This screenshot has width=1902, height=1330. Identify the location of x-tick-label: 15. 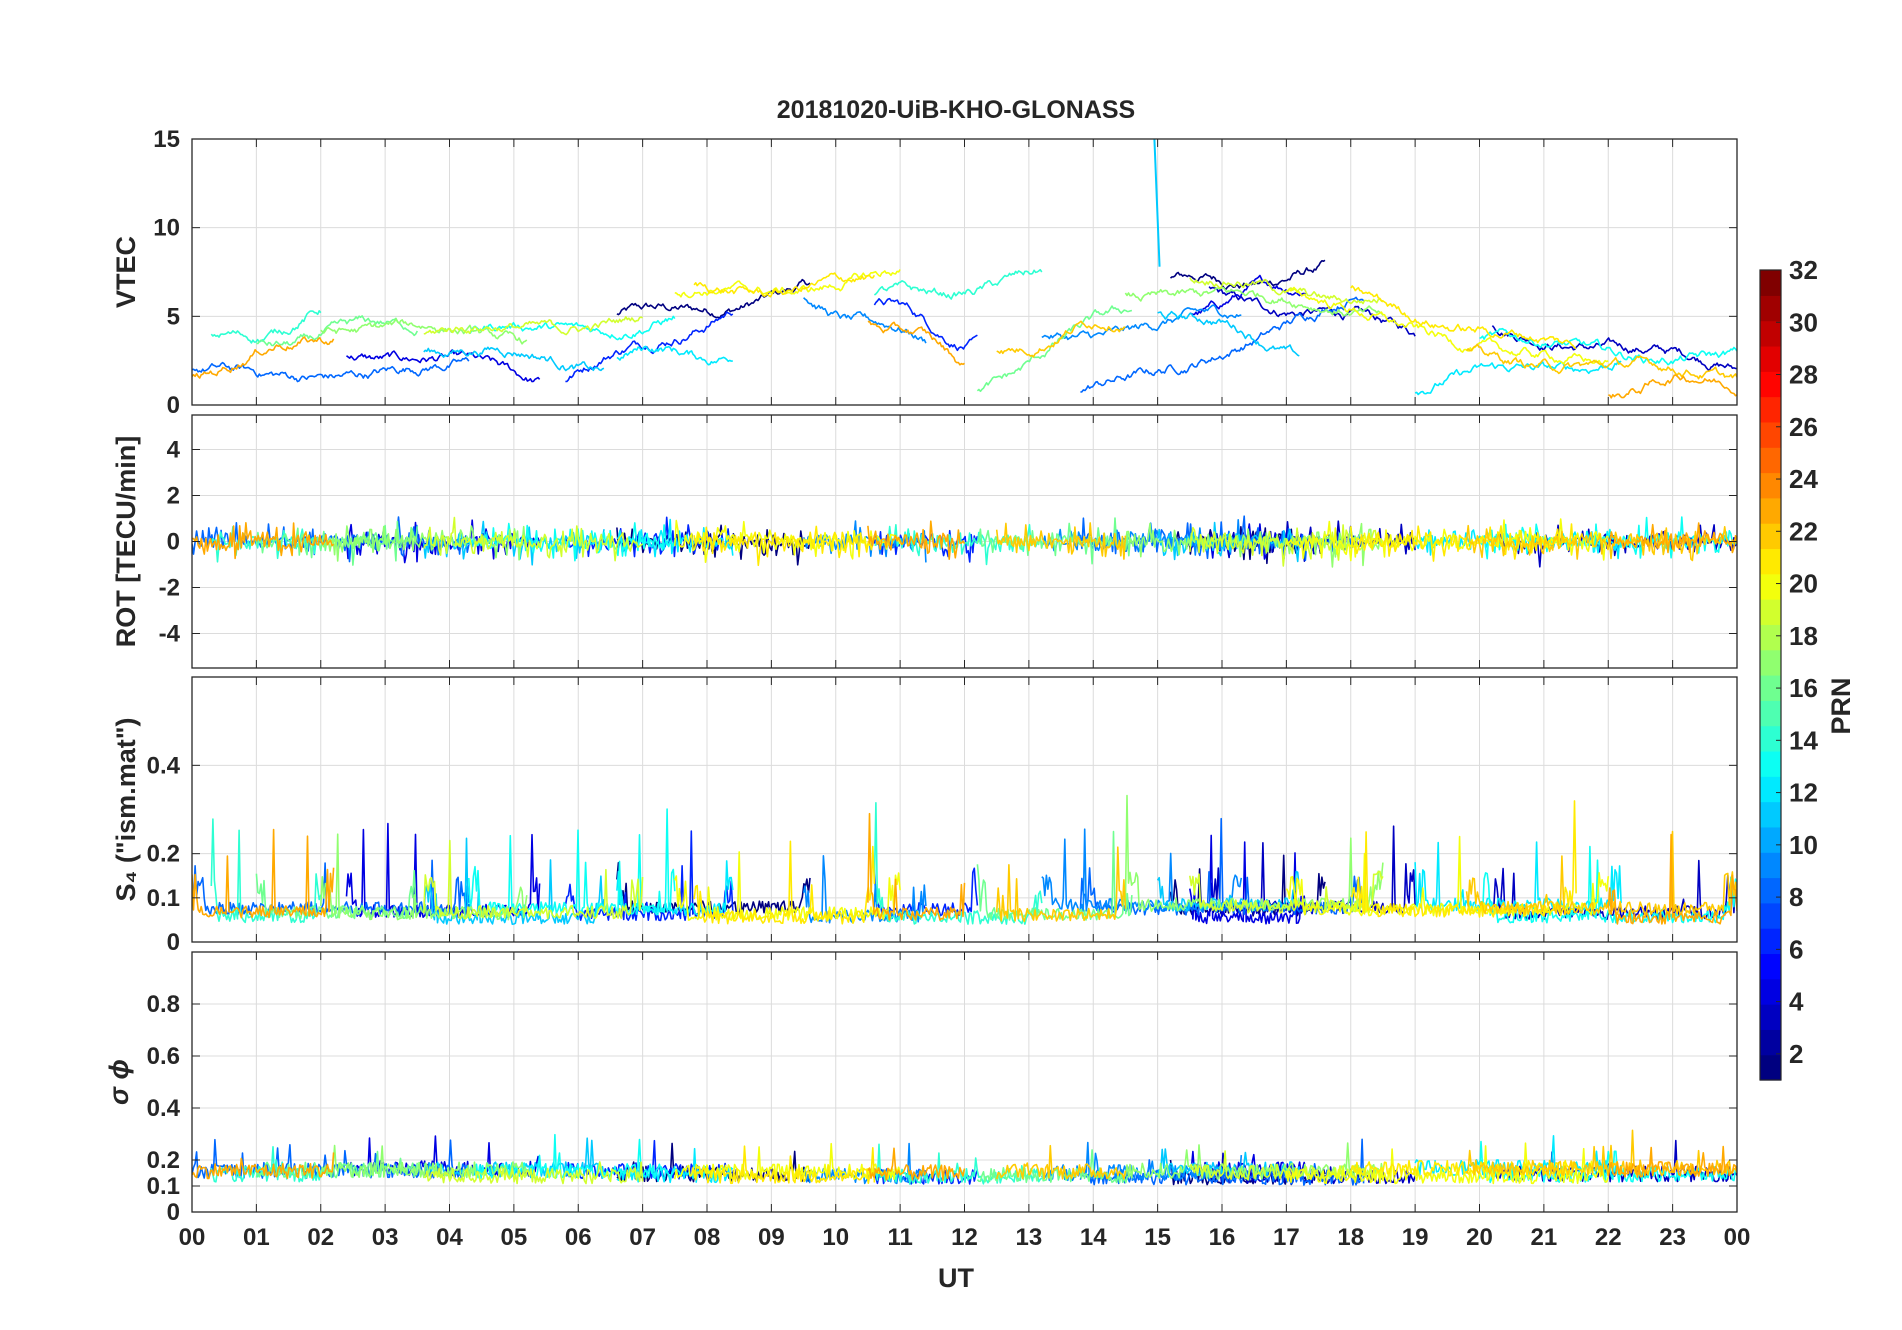
(1157, 1237).